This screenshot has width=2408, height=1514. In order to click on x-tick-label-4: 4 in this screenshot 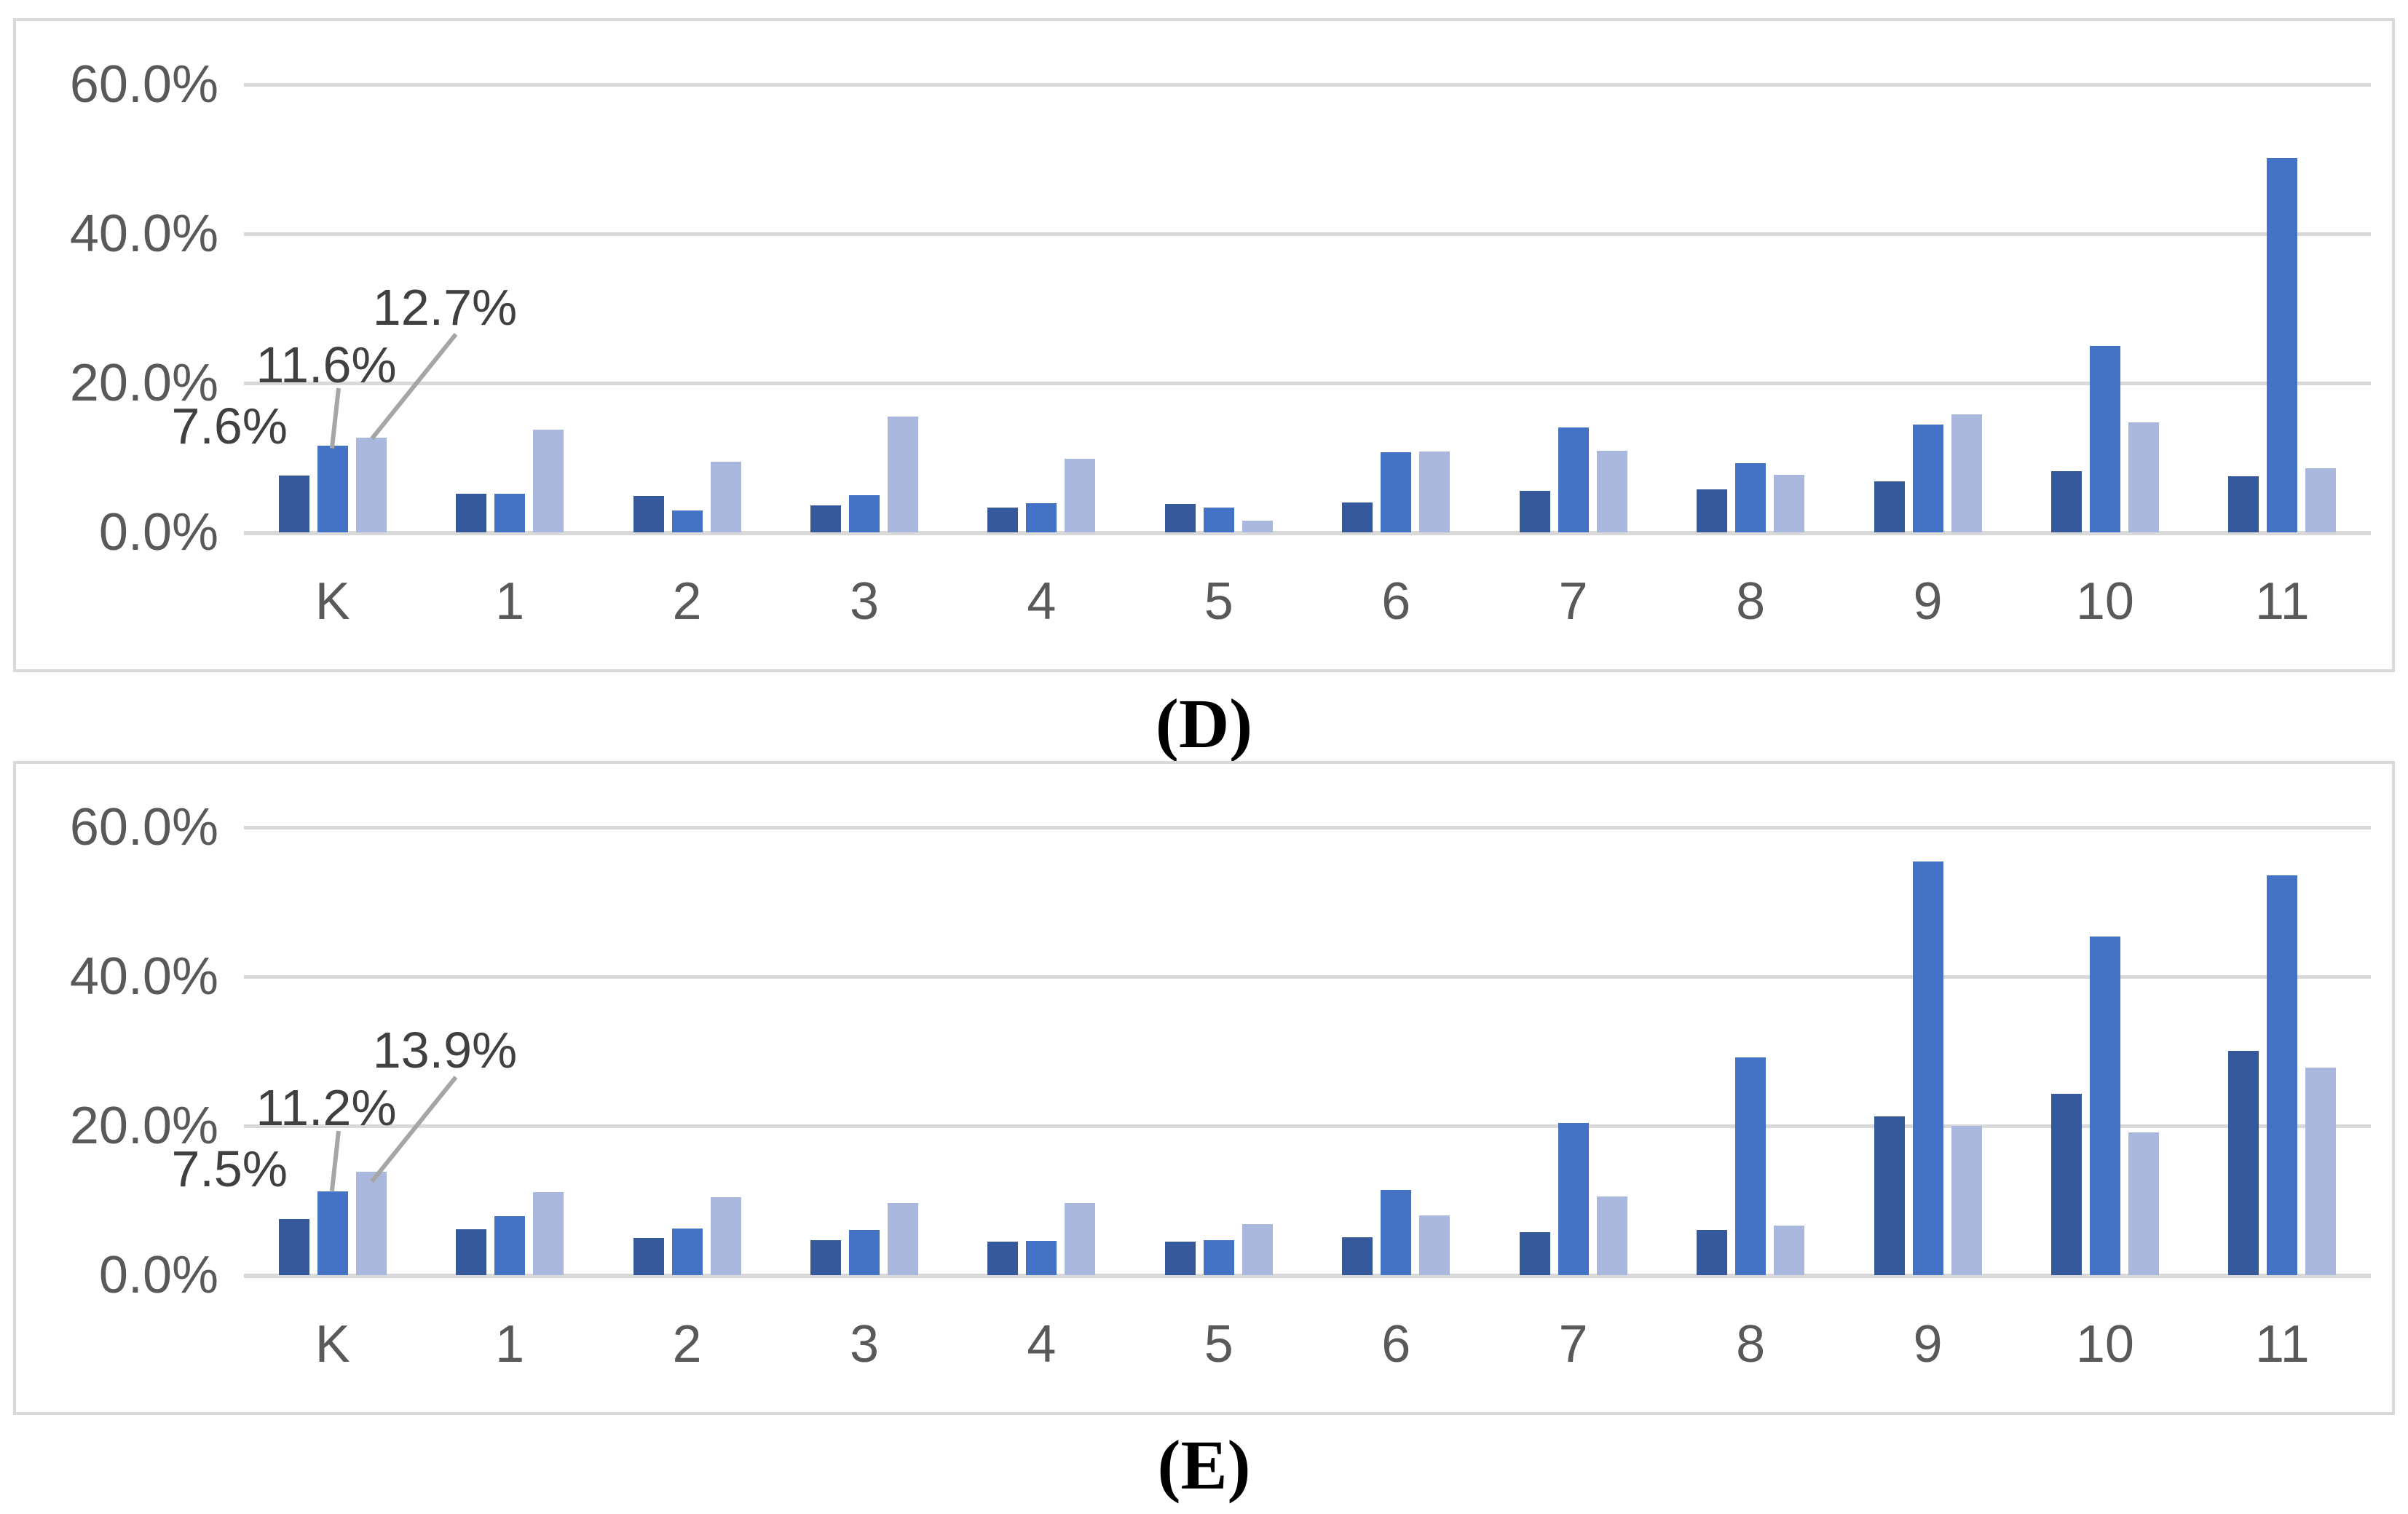, I will do `click(1042, 601)`.